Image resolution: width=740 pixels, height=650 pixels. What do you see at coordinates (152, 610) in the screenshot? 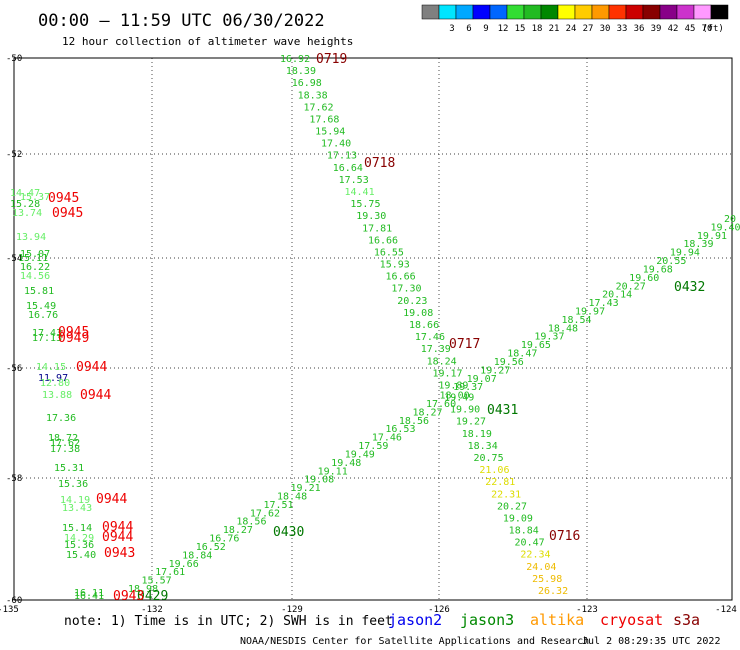
I see `longitude-tick-label: -132` at bounding box center [152, 610].